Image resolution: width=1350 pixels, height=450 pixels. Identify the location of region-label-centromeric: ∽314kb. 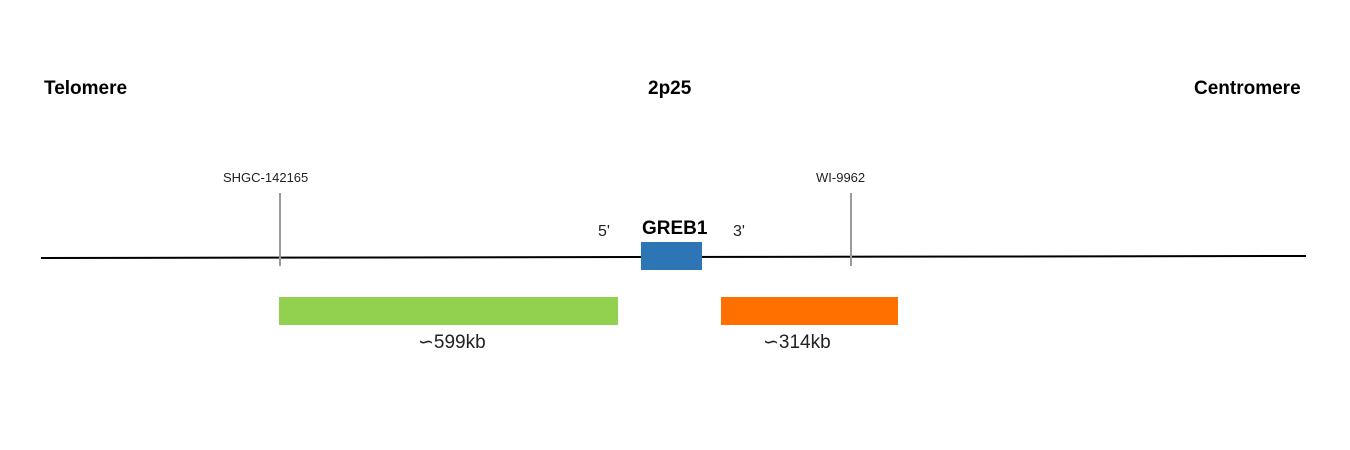
(797, 342).